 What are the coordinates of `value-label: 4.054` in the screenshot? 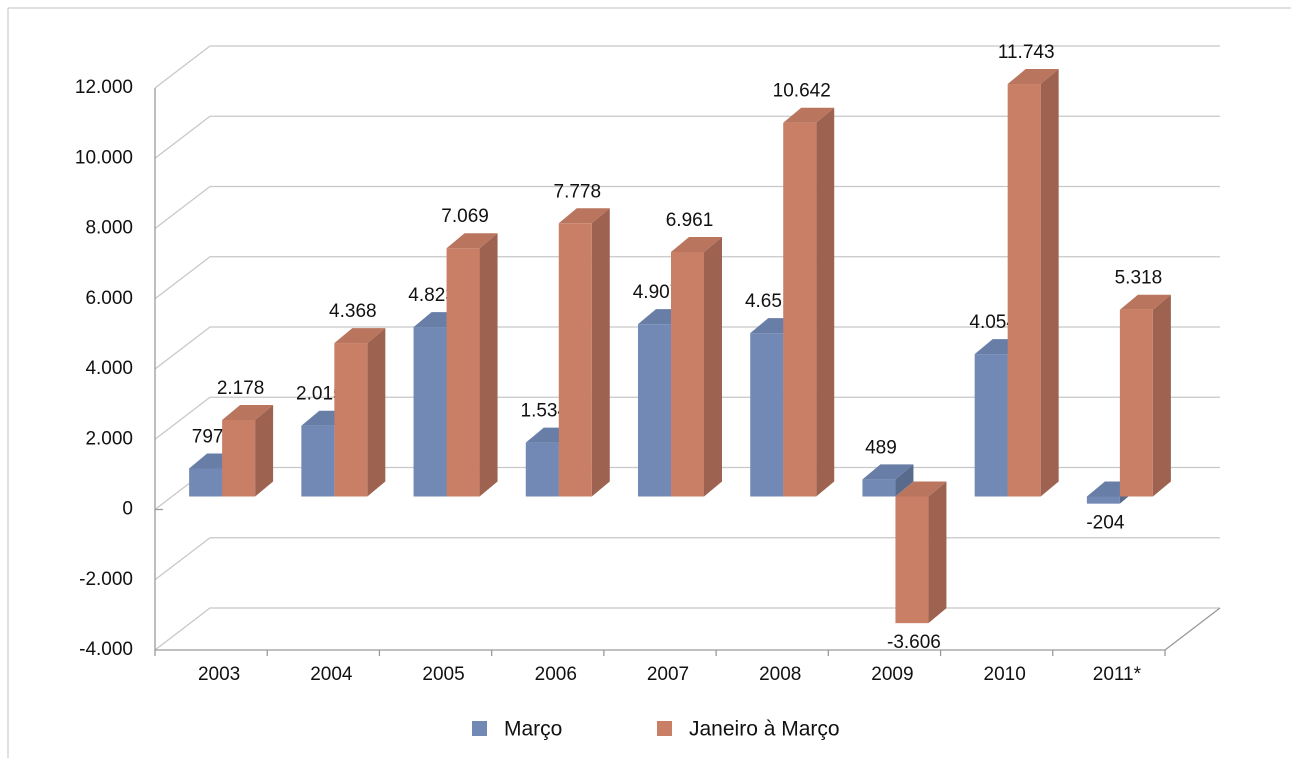 It's located at (993, 322).